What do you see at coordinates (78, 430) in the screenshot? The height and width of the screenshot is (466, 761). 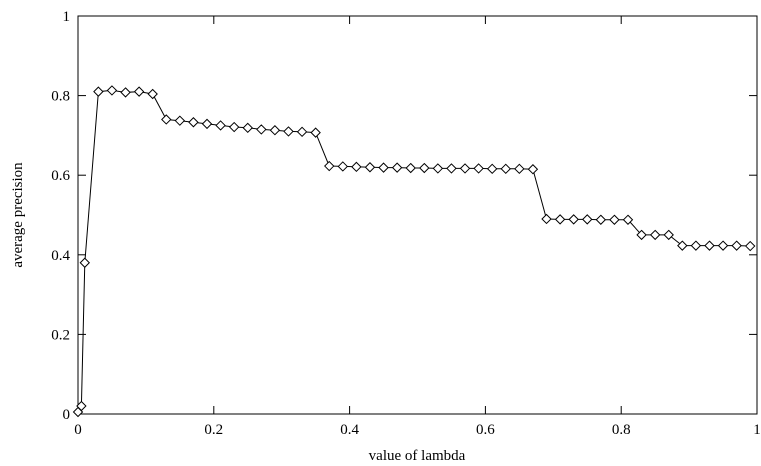 I see `x-tick-label: 0` at bounding box center [78, 430].